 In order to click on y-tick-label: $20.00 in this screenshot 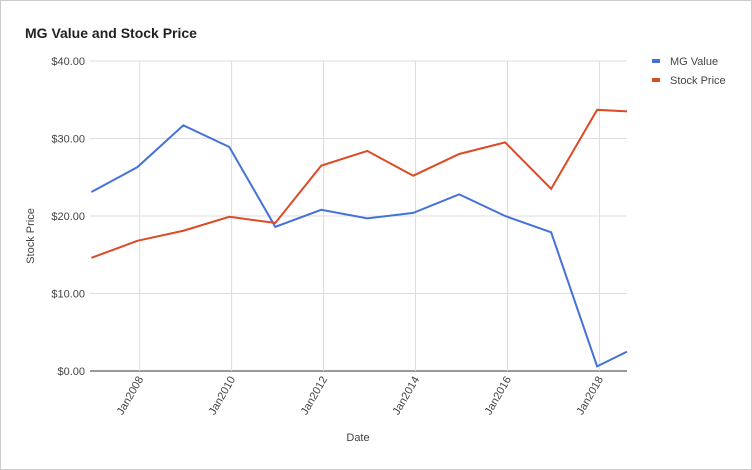, I will do `click(68, 217)`.